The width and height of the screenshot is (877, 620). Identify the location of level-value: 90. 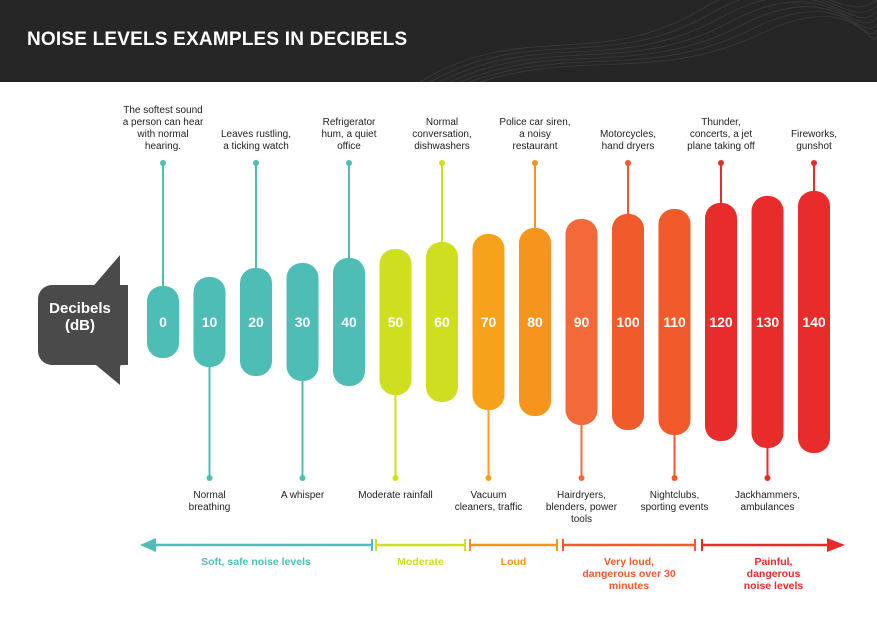
(582, 322).